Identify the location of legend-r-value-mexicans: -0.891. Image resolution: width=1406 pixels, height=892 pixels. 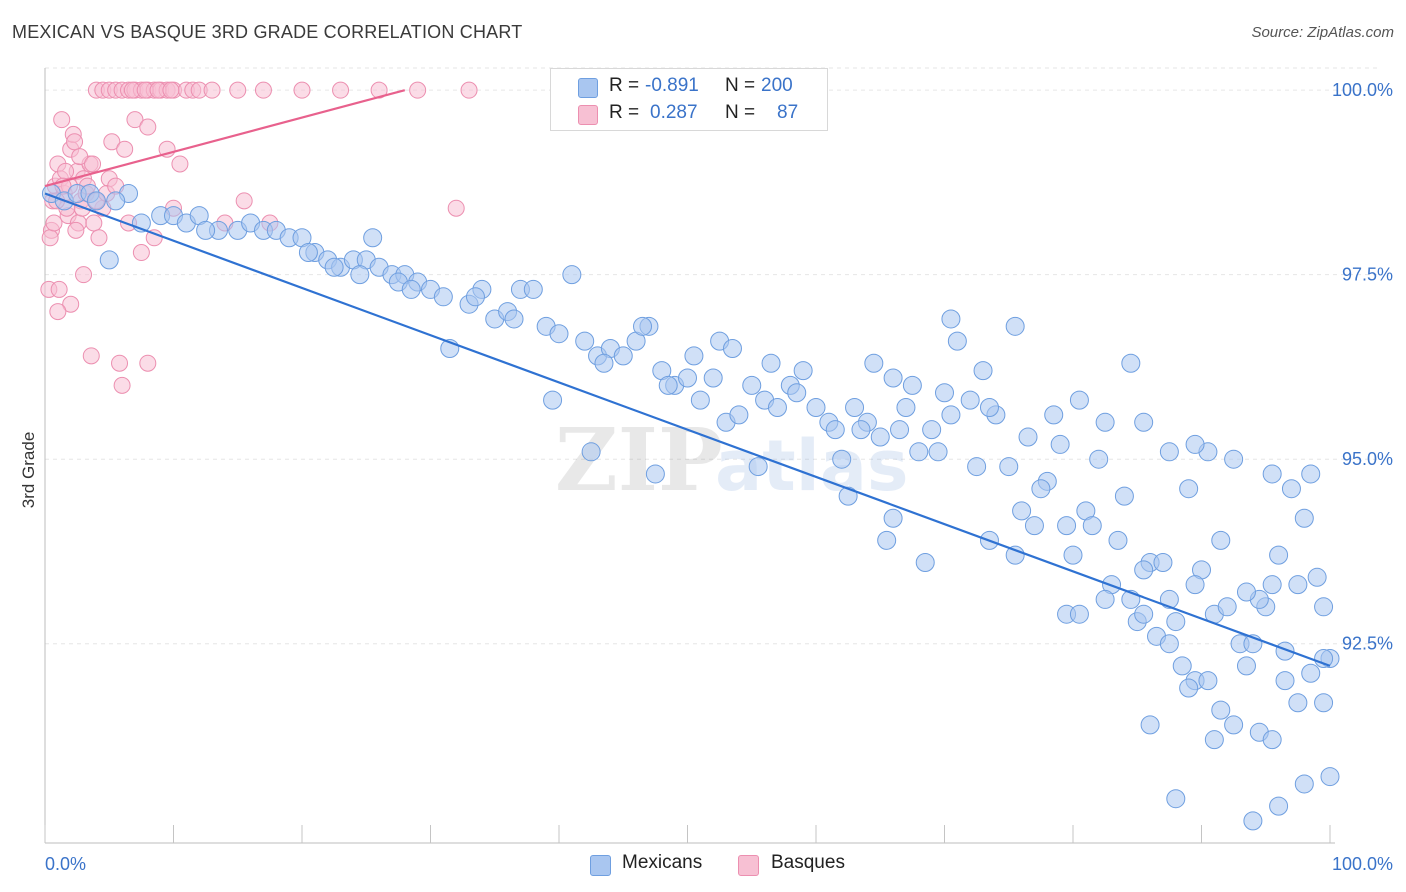
(672, 85).